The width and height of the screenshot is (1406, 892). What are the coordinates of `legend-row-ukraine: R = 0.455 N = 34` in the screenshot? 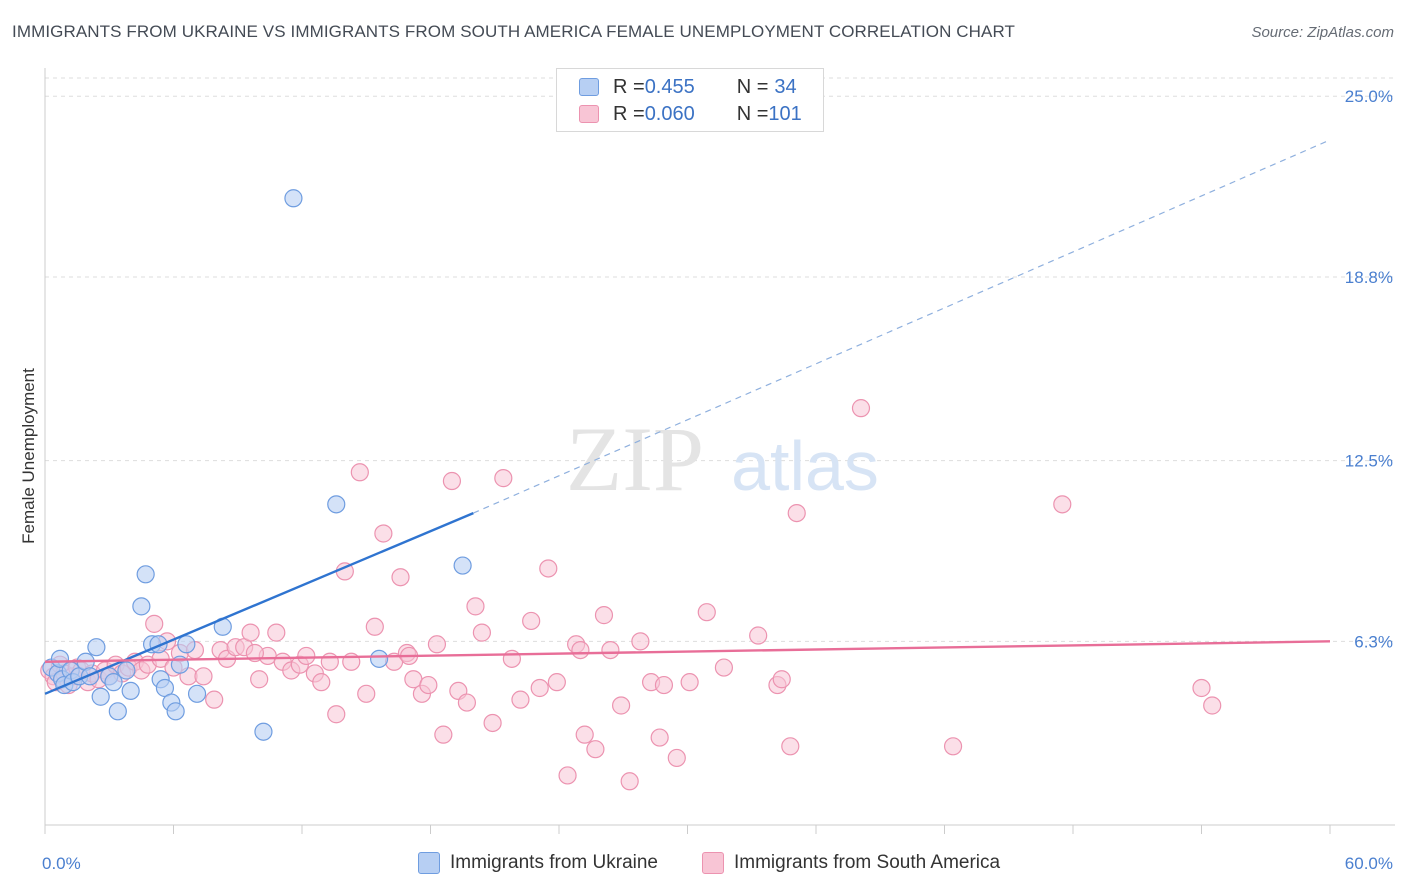 It's located at (688, 87).